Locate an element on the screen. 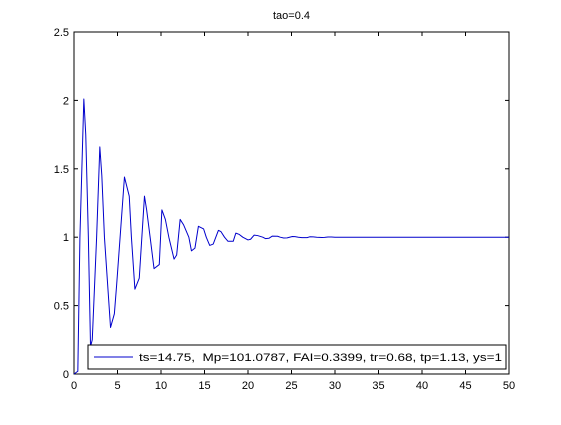 This screenshot has height=425, width=561. x-tick-label: 50 is located at coordinates (509, 386).